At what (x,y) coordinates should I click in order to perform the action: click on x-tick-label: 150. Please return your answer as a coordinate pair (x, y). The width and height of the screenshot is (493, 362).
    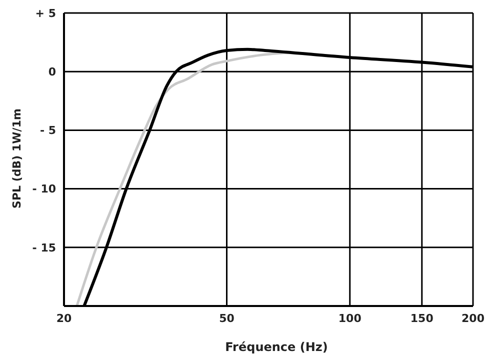
    Looking at the image, I should click on (422, 318).